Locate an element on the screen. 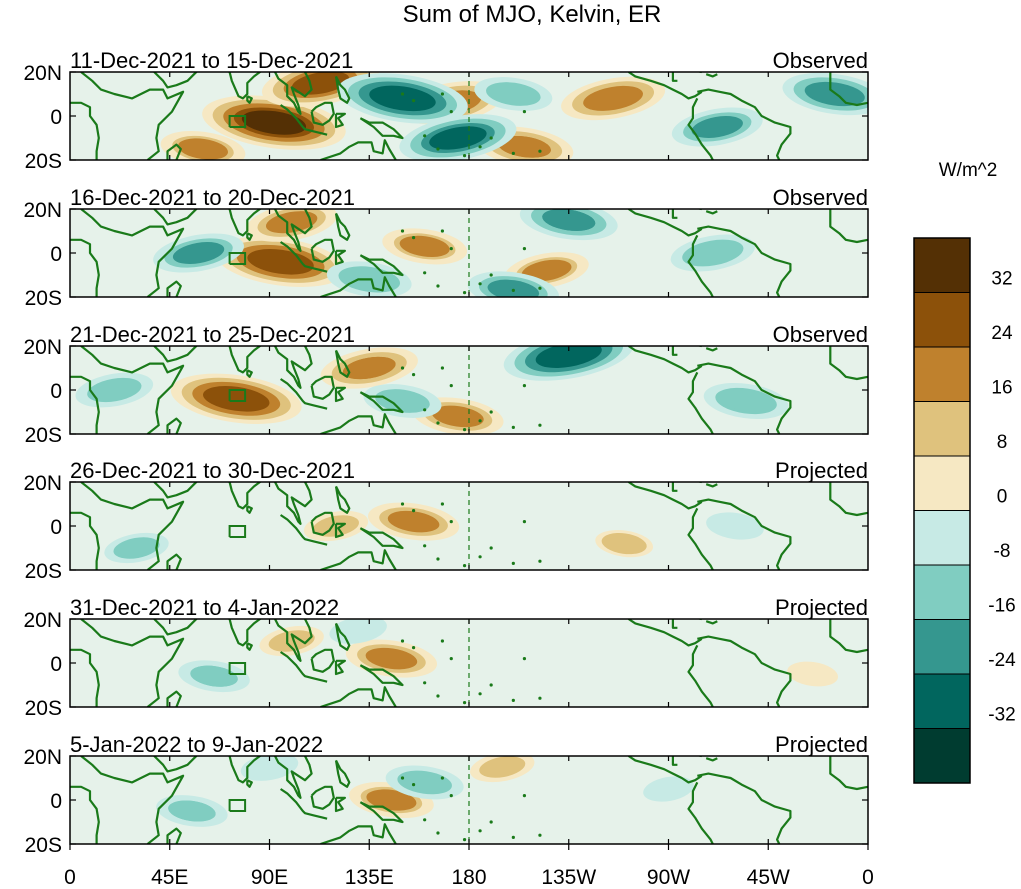 The width and height of the screenshot is (1021, 889). coastlines is located at coordinates (469, 800).